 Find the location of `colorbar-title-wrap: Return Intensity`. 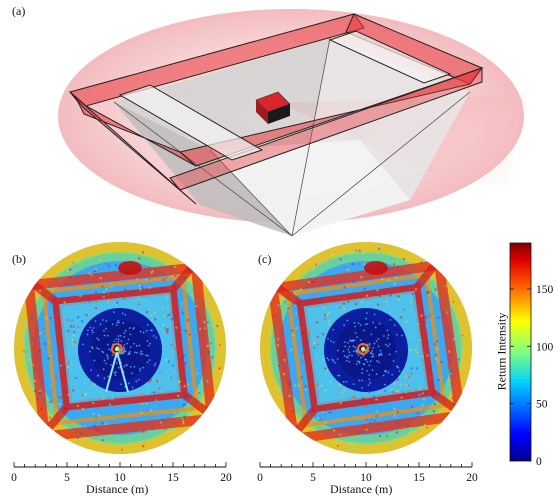

colorbar-title-wrap: Return Intensity is located at coordinates (502, 352).